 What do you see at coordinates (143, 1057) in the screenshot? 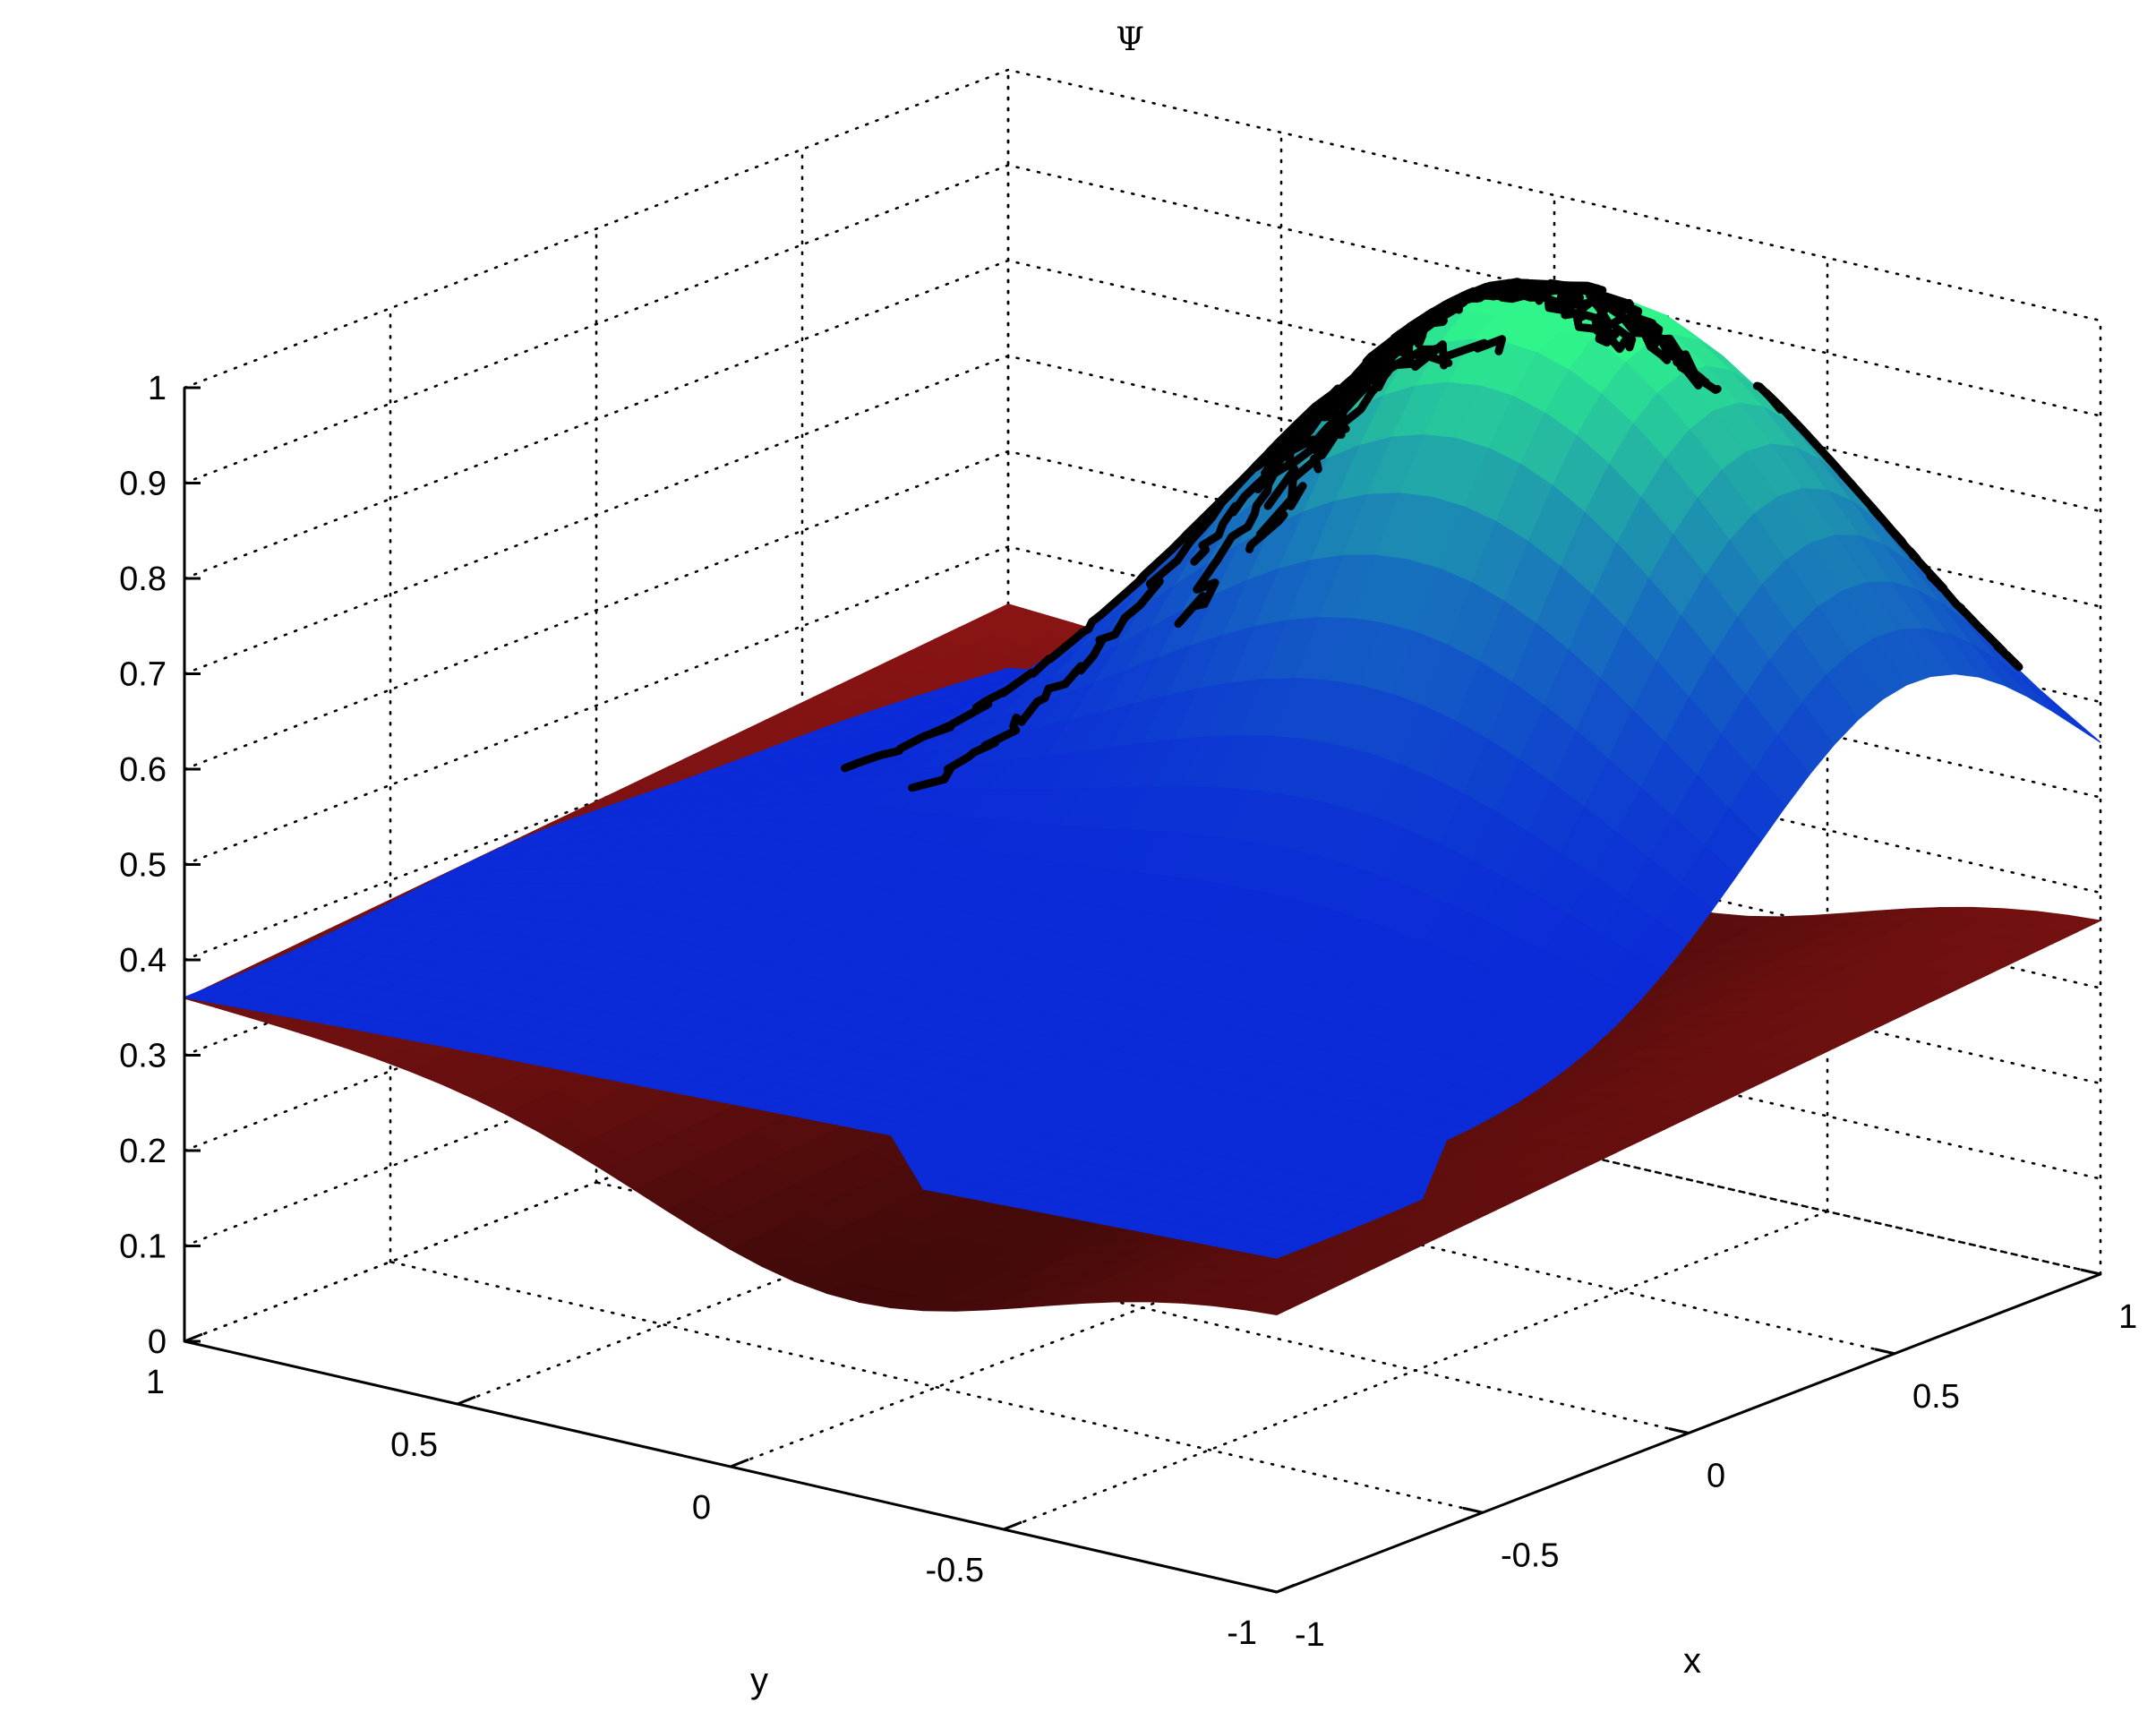
I see `z-tick-label: 0.3` at bounding box center [143, 1057].